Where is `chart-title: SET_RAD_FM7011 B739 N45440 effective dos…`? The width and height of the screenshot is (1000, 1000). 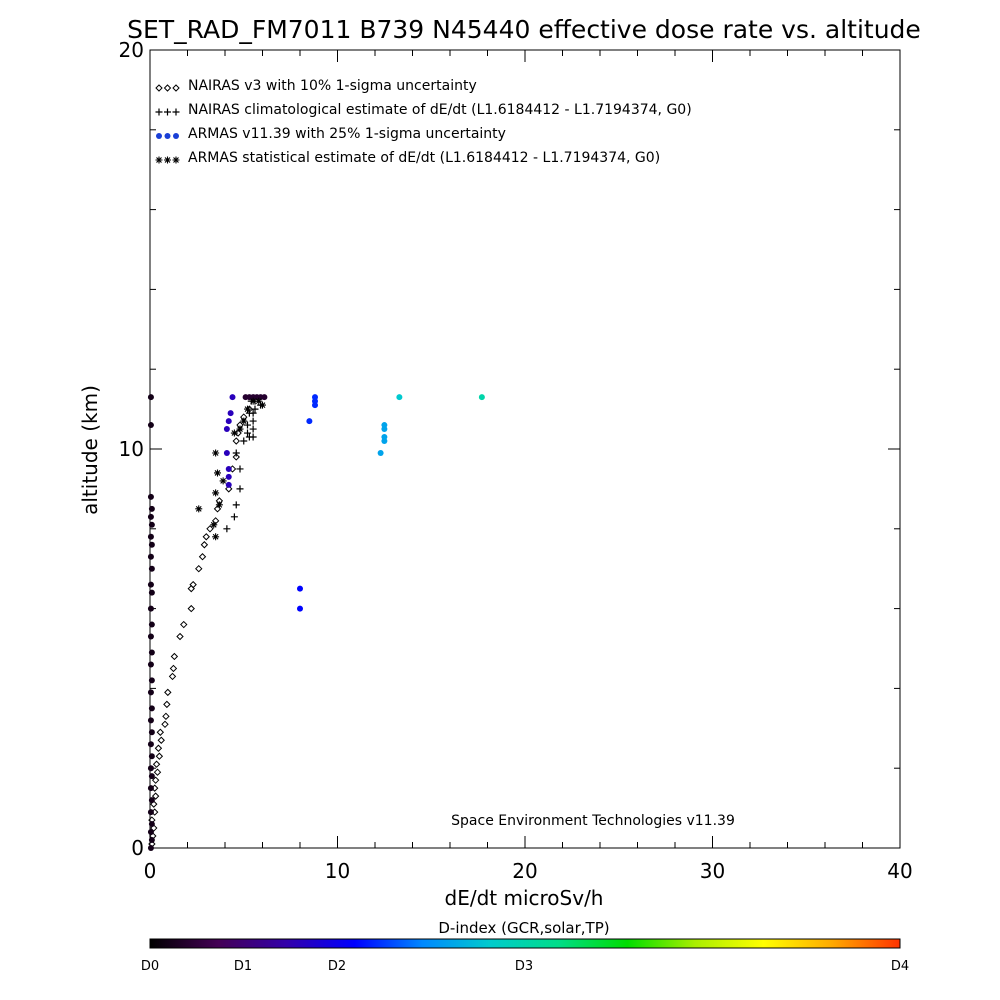 chart-title: SET_RAD_FM7011 B739 N45440 effective dos… is located at coordinates (524, 29).